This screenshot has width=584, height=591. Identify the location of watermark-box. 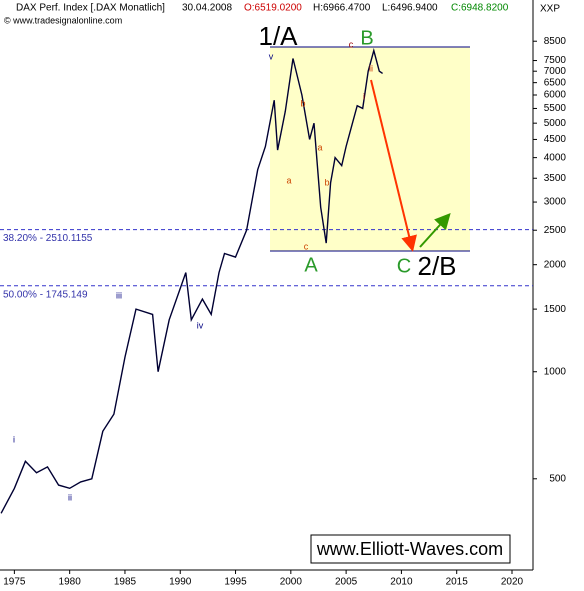
(410, 549).